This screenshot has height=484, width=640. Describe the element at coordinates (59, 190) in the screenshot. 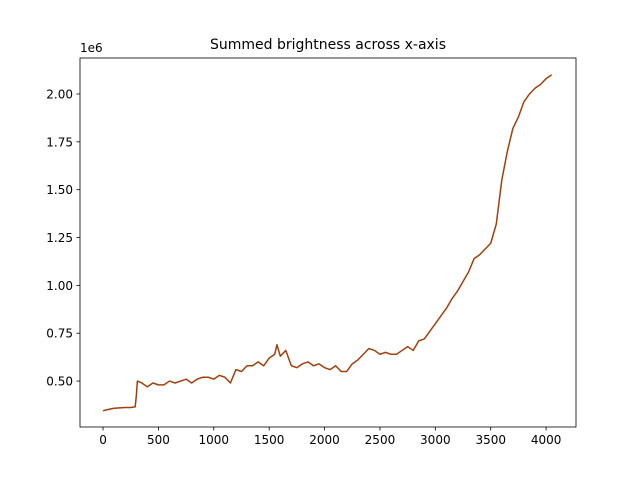

I see `y-tick-label: 1.50` at that location.